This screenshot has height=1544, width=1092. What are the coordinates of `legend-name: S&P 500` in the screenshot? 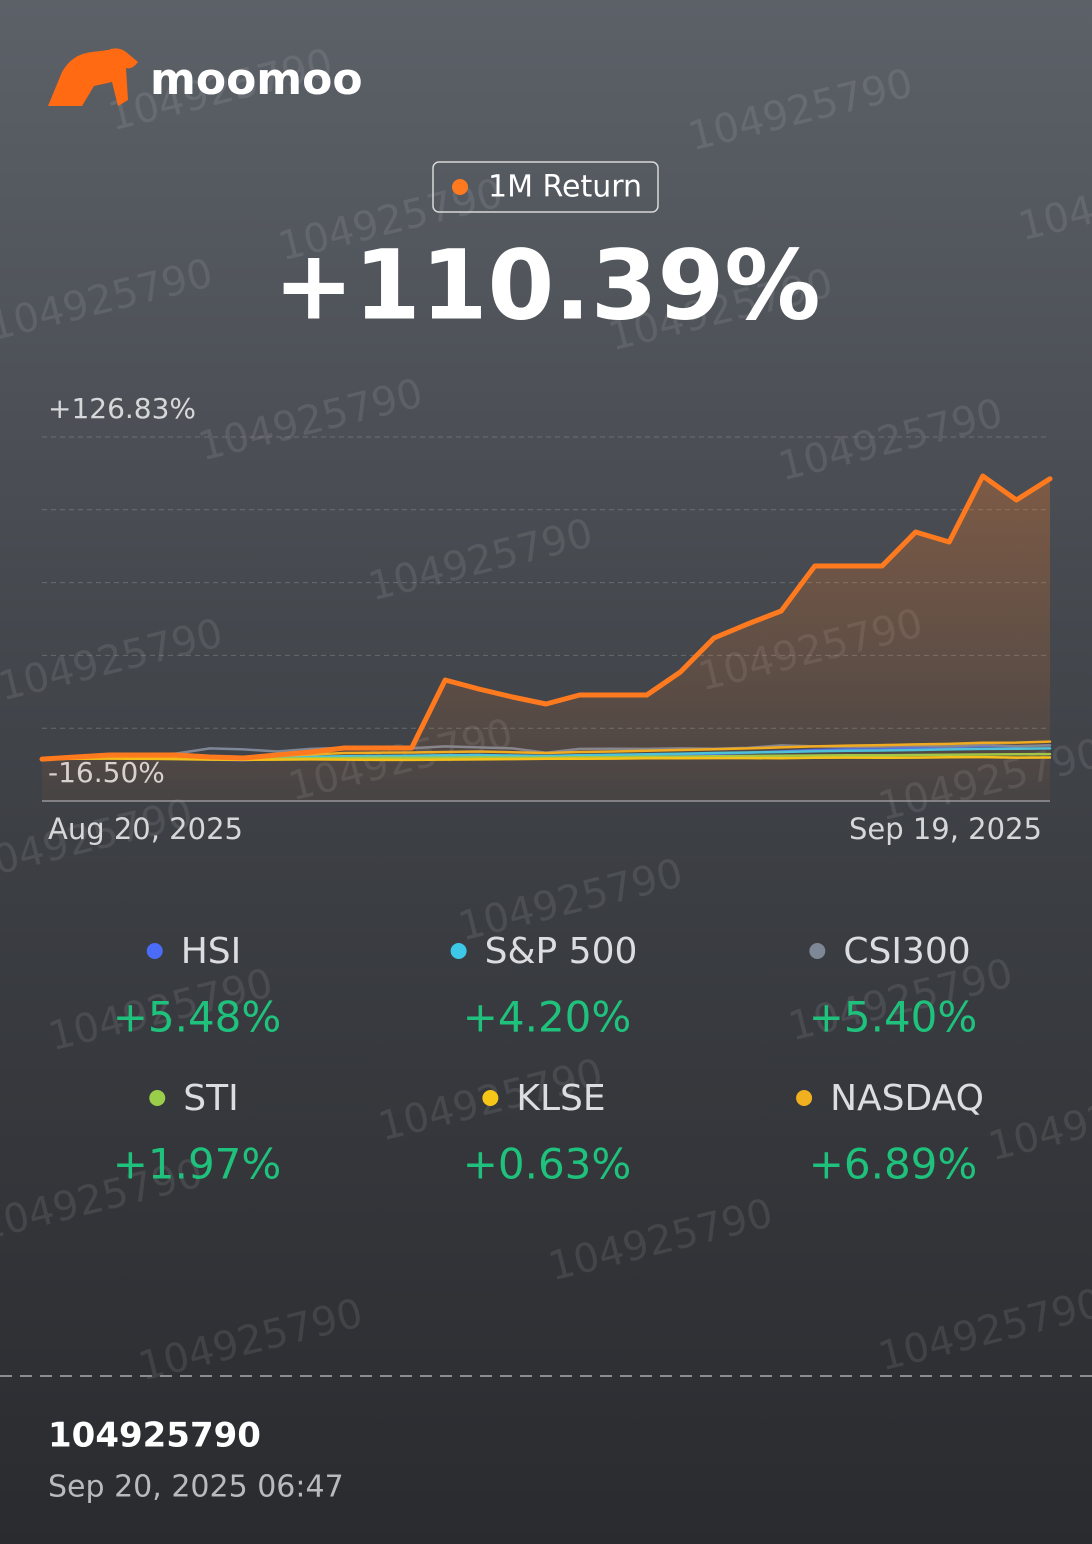 It's located at (561, 951).